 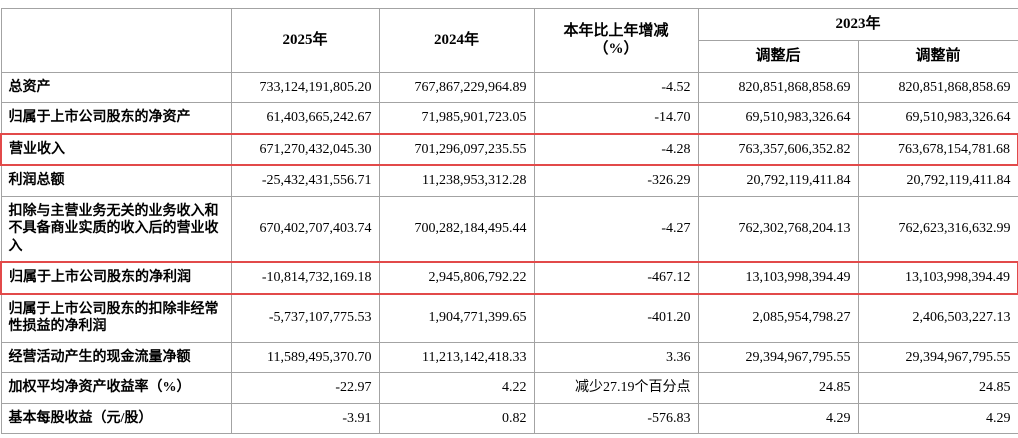 I want to click on cell-2023-adjusted-before: 29,394,967,795.55, so click(x=937, y=357).